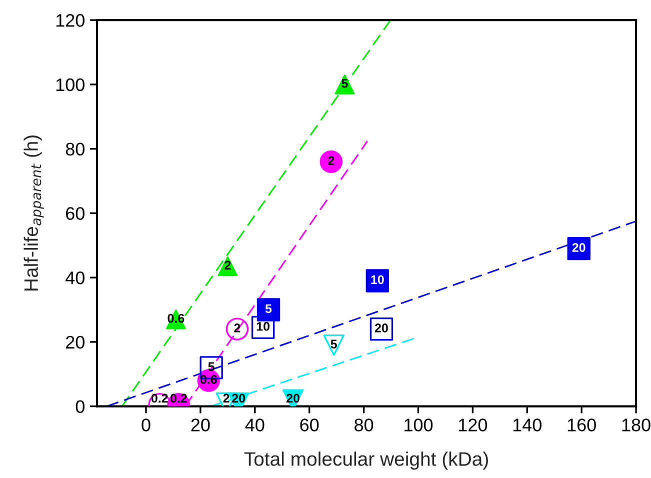  I want to click on x-tick-label: 100, so click(418, 425).